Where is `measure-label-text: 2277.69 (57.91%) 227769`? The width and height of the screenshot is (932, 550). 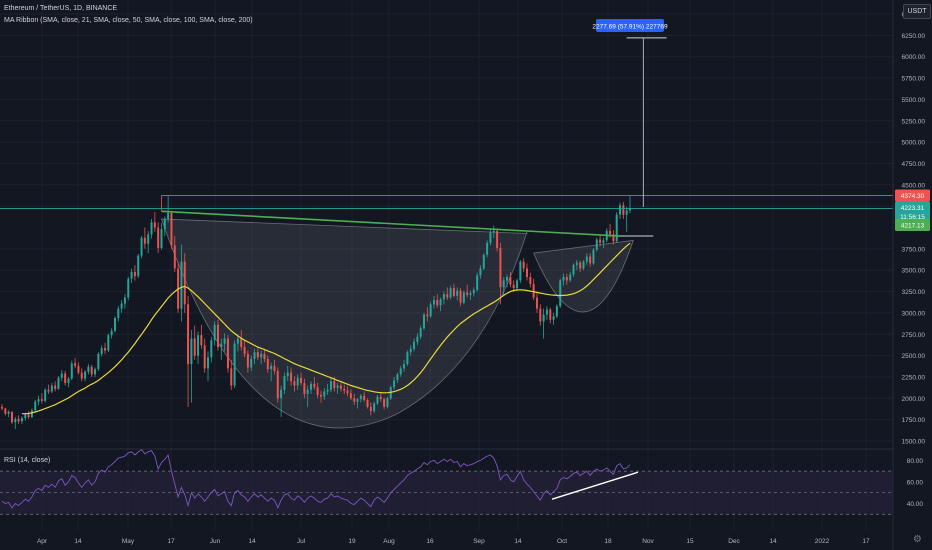
measure-label-text: 2277.69 (57.91%) 227769 is located at coordinates (630, 27).